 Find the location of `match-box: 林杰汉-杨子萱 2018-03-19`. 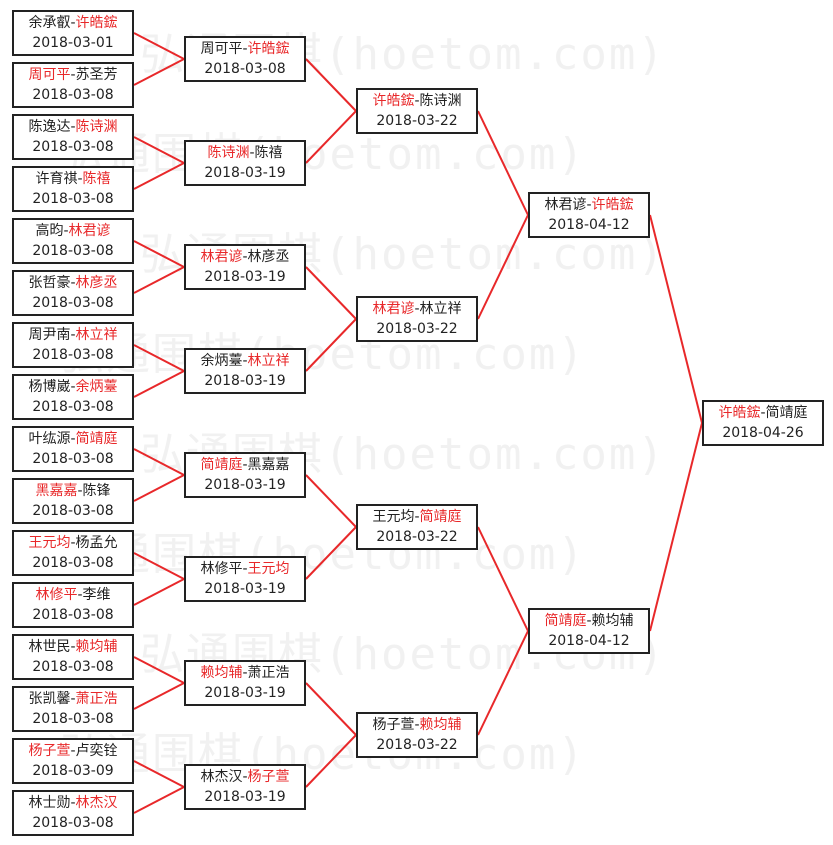

match-box: 林杰汉-杨子萱 2018-03-19 is located at coordinates (245, 787).